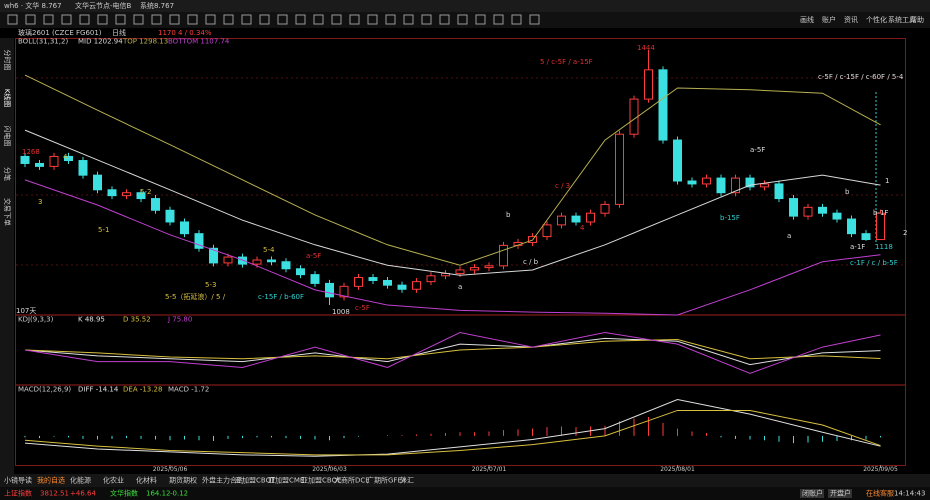 Image resolution: width=930 pixels, height=500 pixels. What do you see at coordinates (137, 320) in the screenshot?
I see `legend-entry: D 35.52` at bounding box center [137, 320].